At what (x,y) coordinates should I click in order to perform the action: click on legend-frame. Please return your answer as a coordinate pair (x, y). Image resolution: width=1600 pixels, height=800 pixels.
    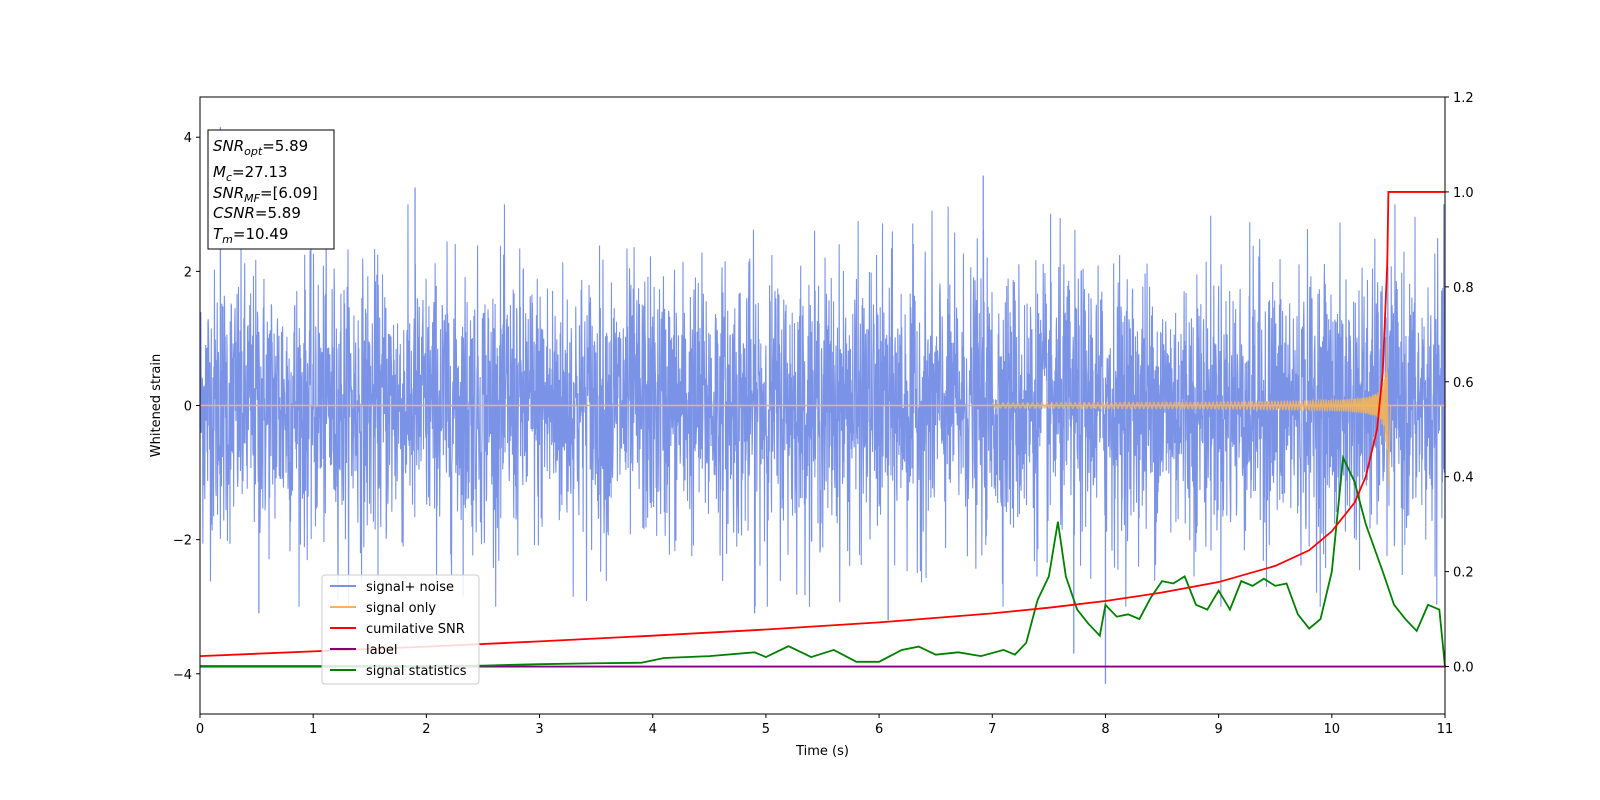
    Looking at the image, I should click on (400, 629).